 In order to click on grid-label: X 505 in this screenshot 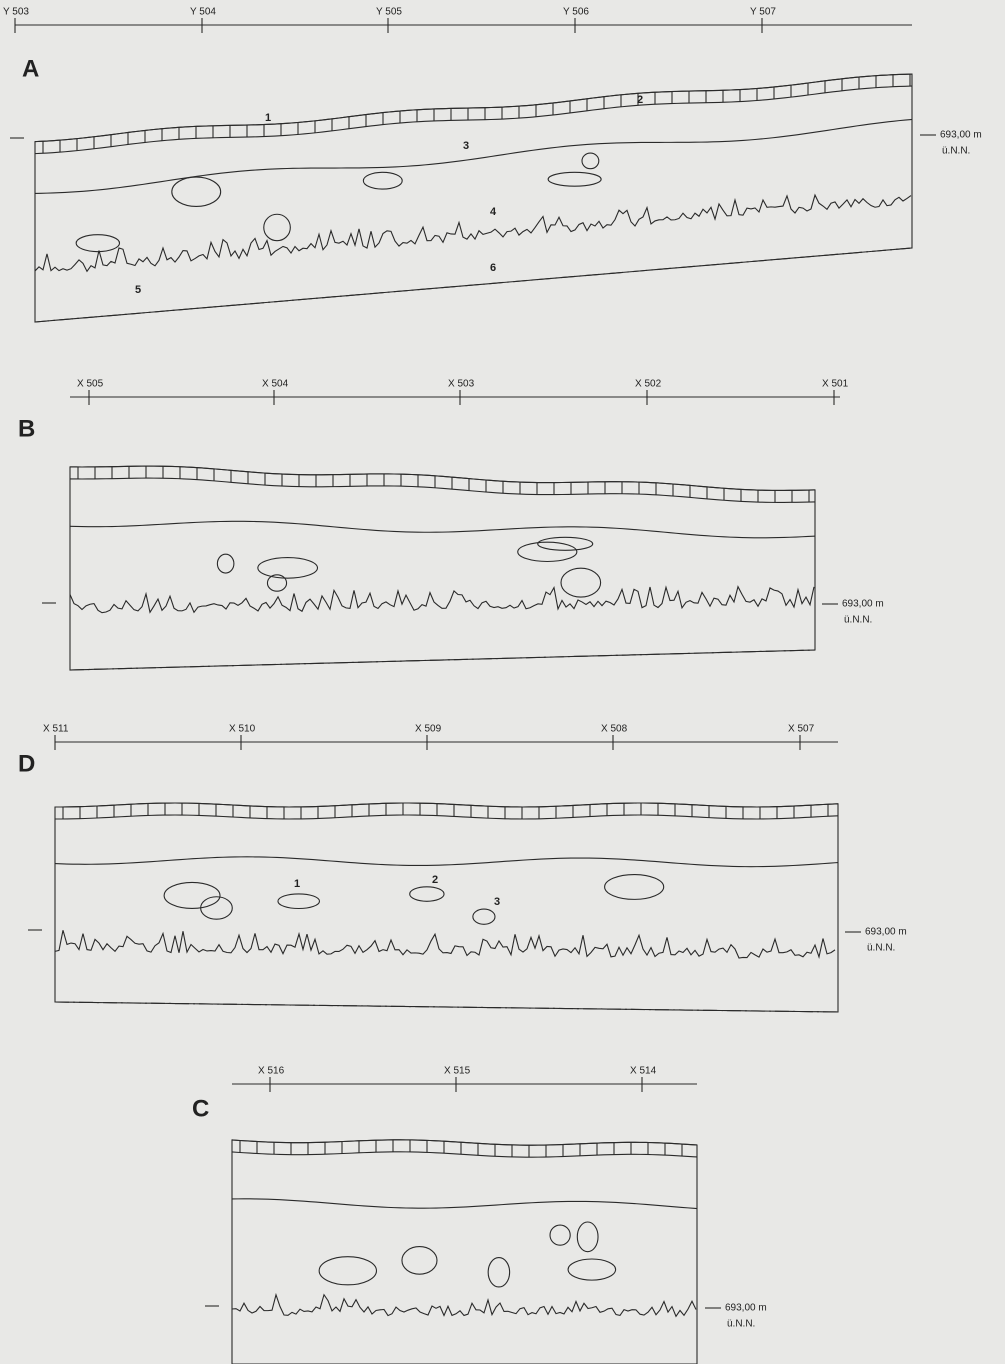, I will do `click(90, 384)`.